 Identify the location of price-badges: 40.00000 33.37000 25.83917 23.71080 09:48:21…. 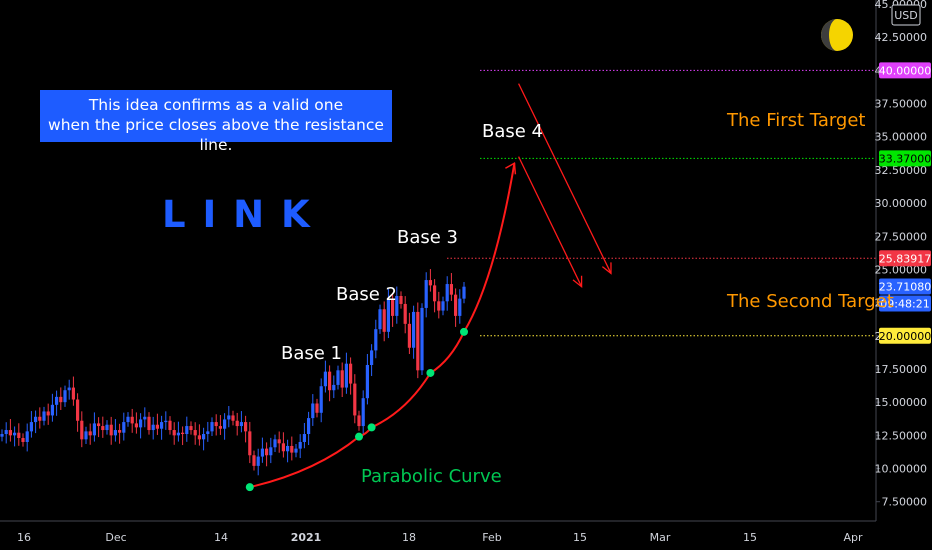
(905, 203).